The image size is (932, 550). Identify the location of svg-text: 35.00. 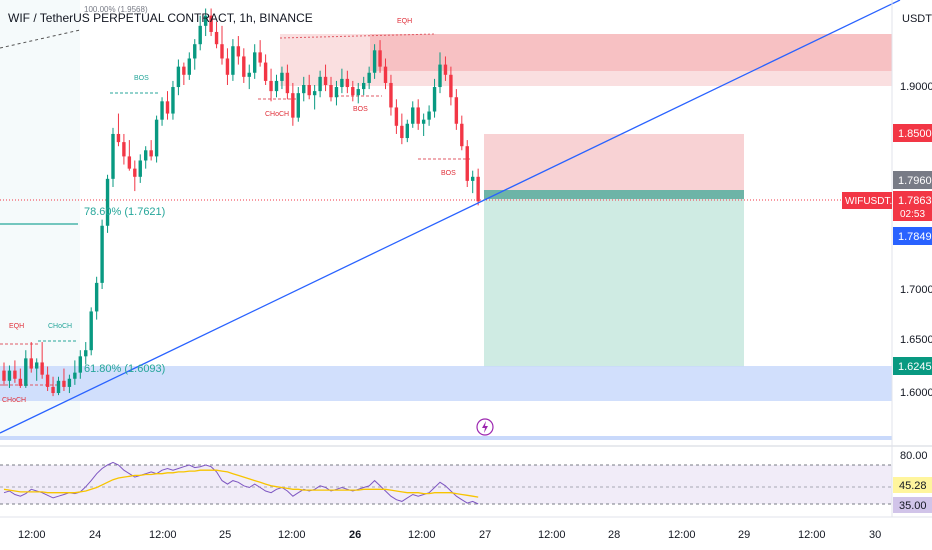
(913, 506).